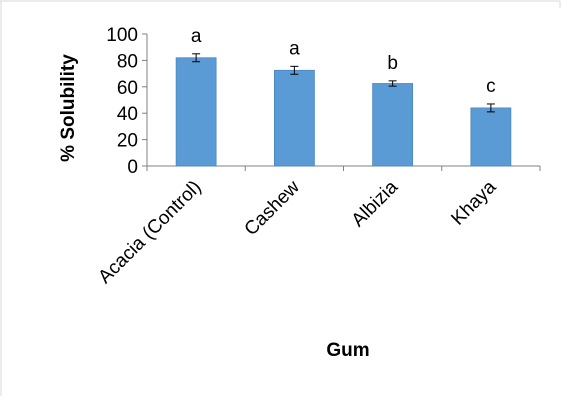  I want to click on x-tick-label: Cashew, so click(273, 208).